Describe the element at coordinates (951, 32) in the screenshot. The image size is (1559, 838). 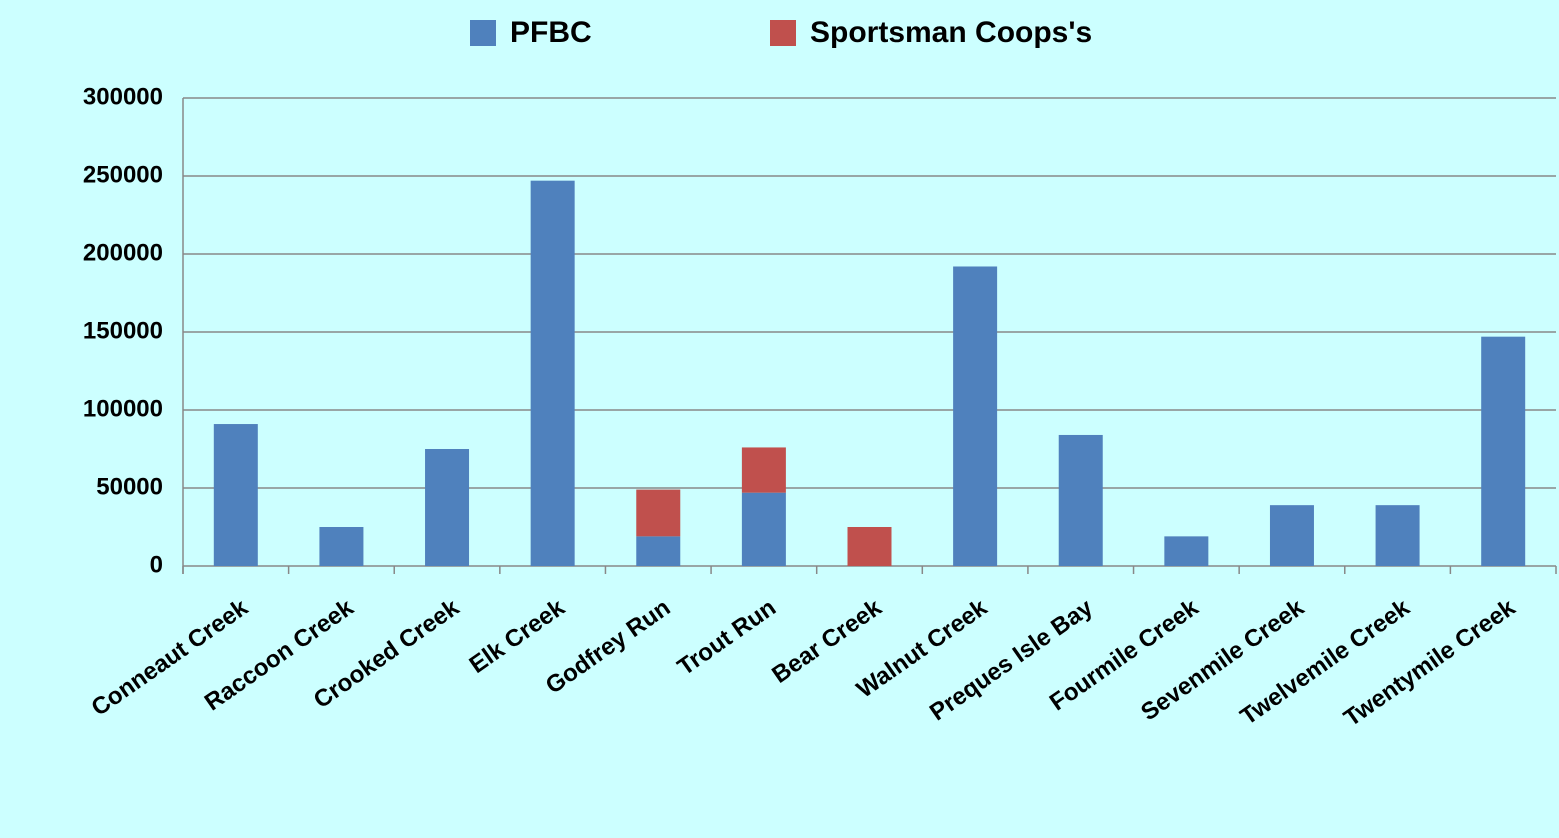
I see `legend-label: Sportsman Coops's` at that location.